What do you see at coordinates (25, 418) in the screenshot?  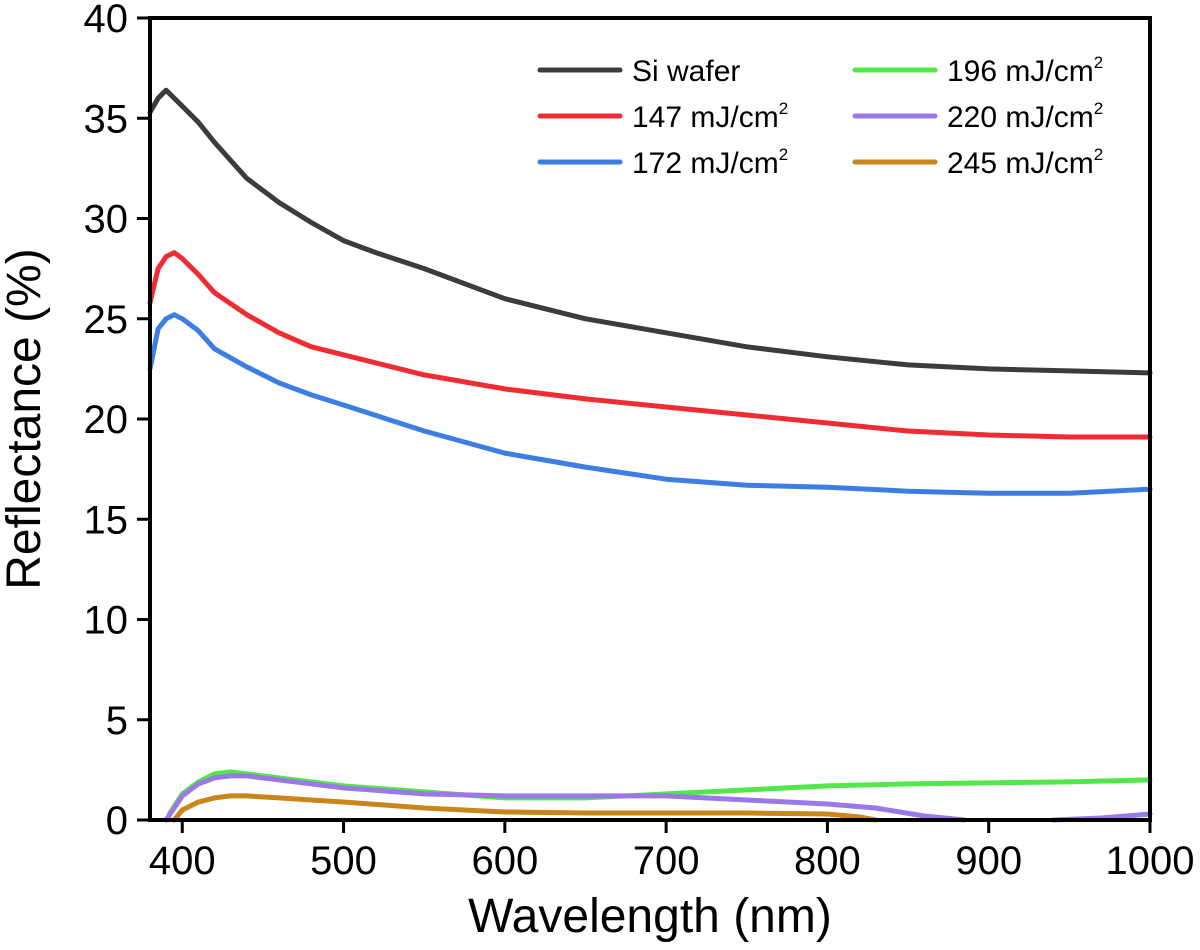 I see `y-axis-title: Reflectance (%)` at bounding box center [25, 418].